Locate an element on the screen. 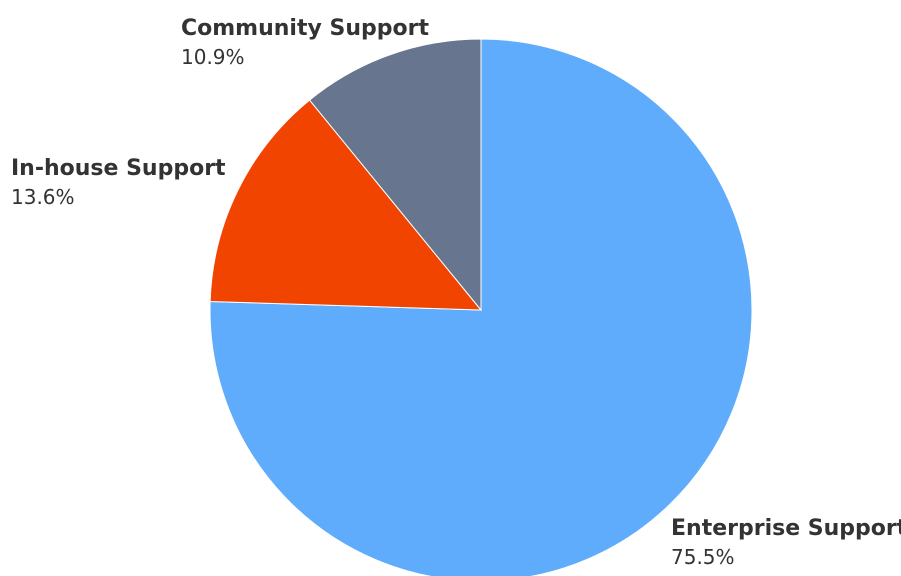 Image resolution: width=901 pixels, height=576 pixels. slice-label-value: 10.9% is located at coordinates (213, 57).